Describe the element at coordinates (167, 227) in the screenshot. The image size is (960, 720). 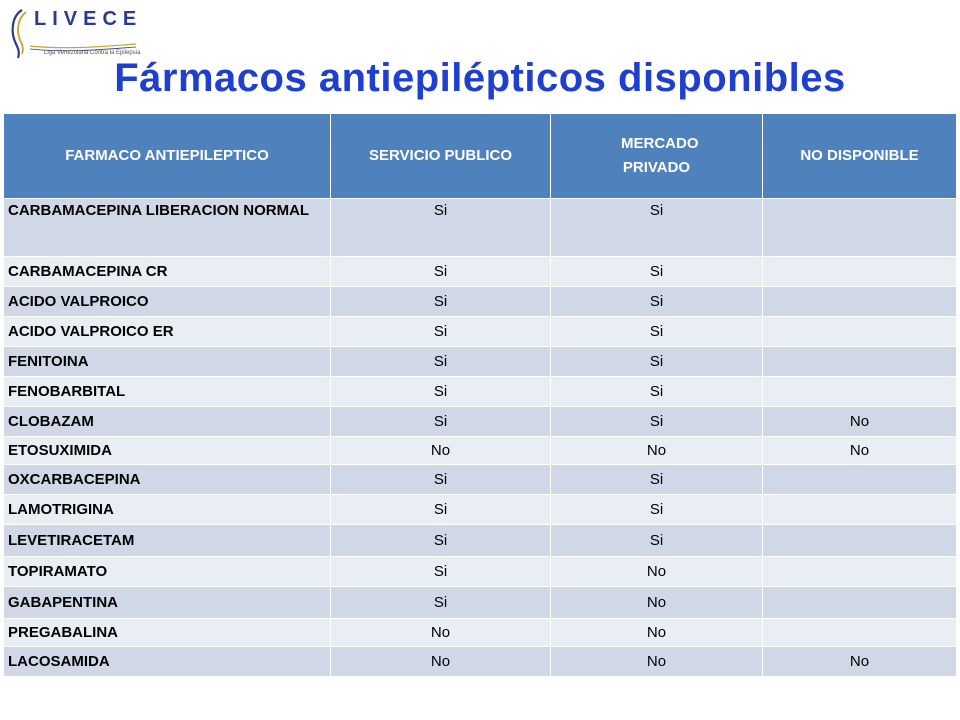
I see `cell-farmaco: CARBAMACEPINA LIBERACION NORMAL` at that location.